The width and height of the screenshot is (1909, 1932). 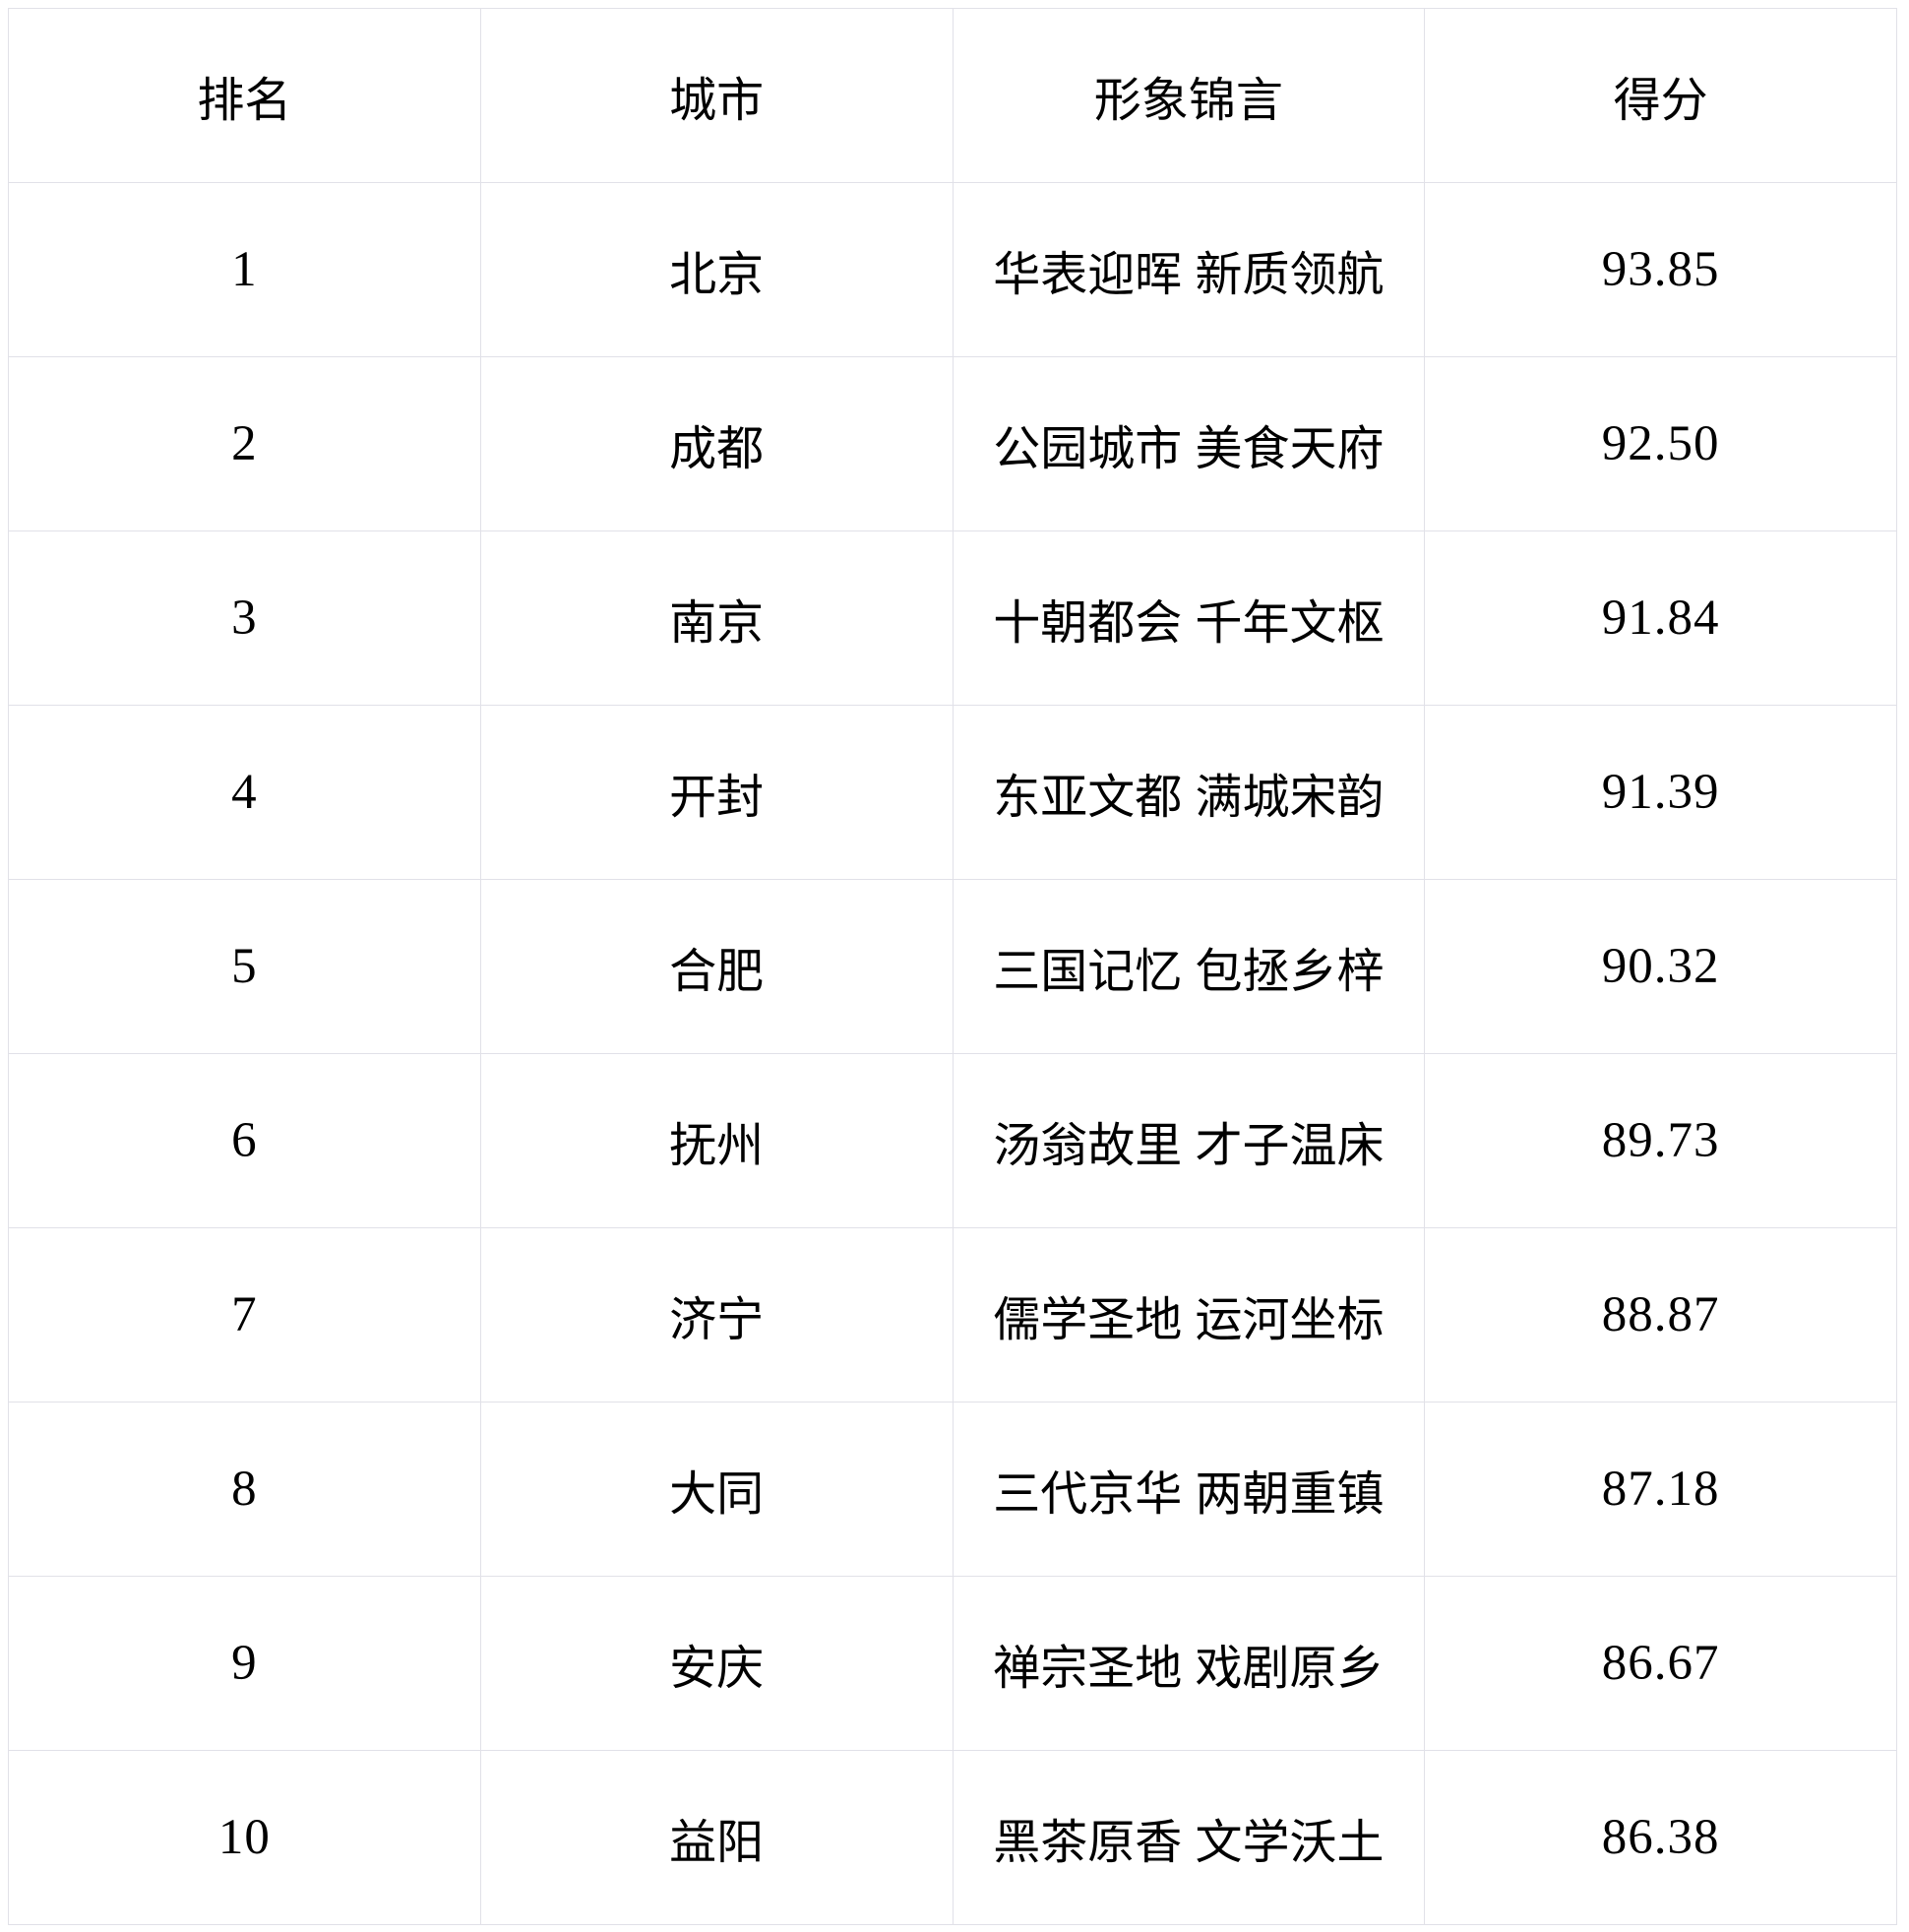 What do you see at coordinates (1189, 793) in the screenshot?
I see `motto-cell: 东亚文都 满城宋韵` at bounding box center [1189, 793].